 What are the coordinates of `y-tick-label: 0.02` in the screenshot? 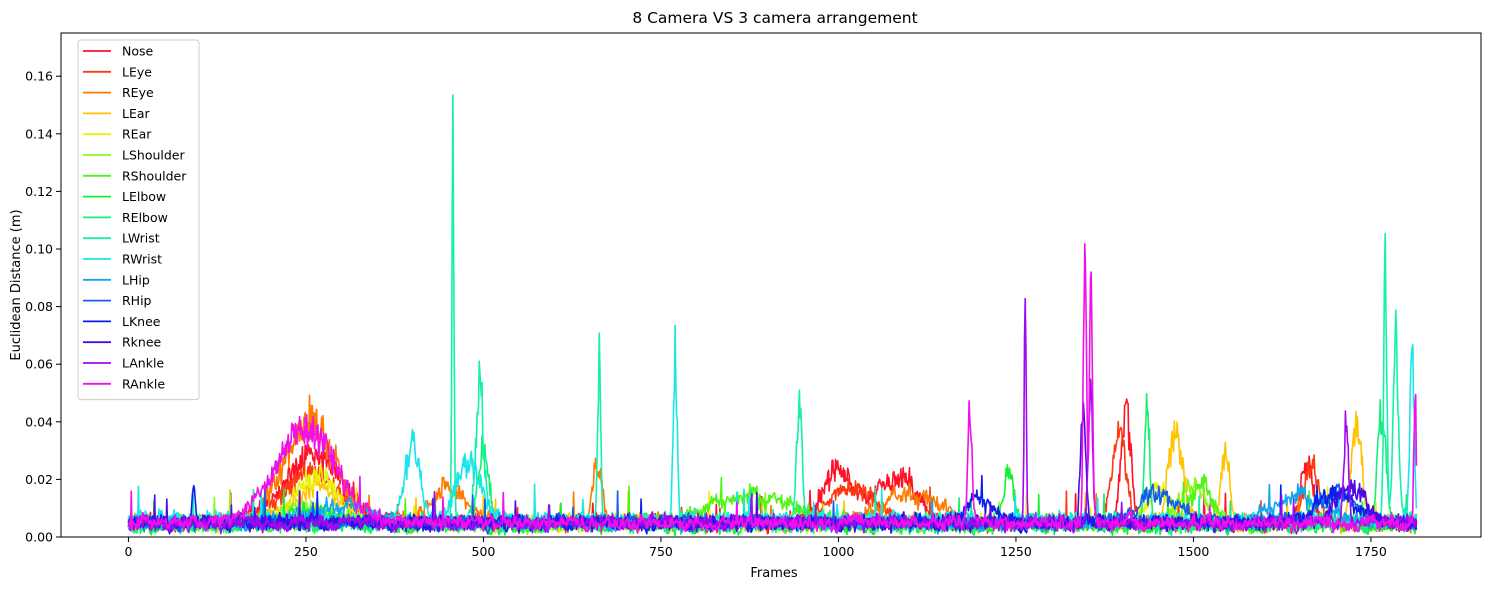 It's located at (39, 479).